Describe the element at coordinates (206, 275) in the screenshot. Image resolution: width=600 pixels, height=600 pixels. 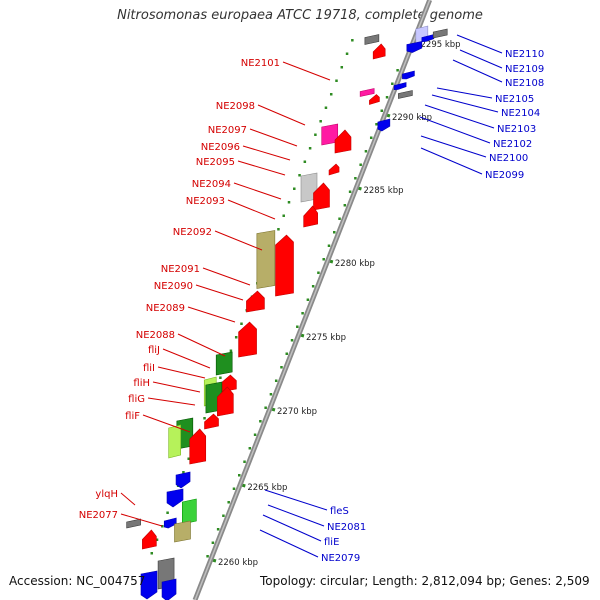
I see `gene-label-left: NE2091` at that location.